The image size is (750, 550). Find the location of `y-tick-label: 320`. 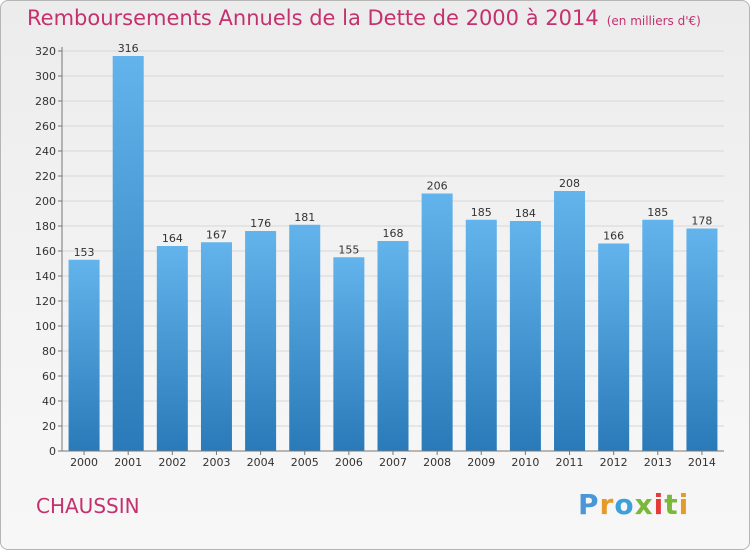

y-tick-label: 320 is located at coordinates (45, 51).